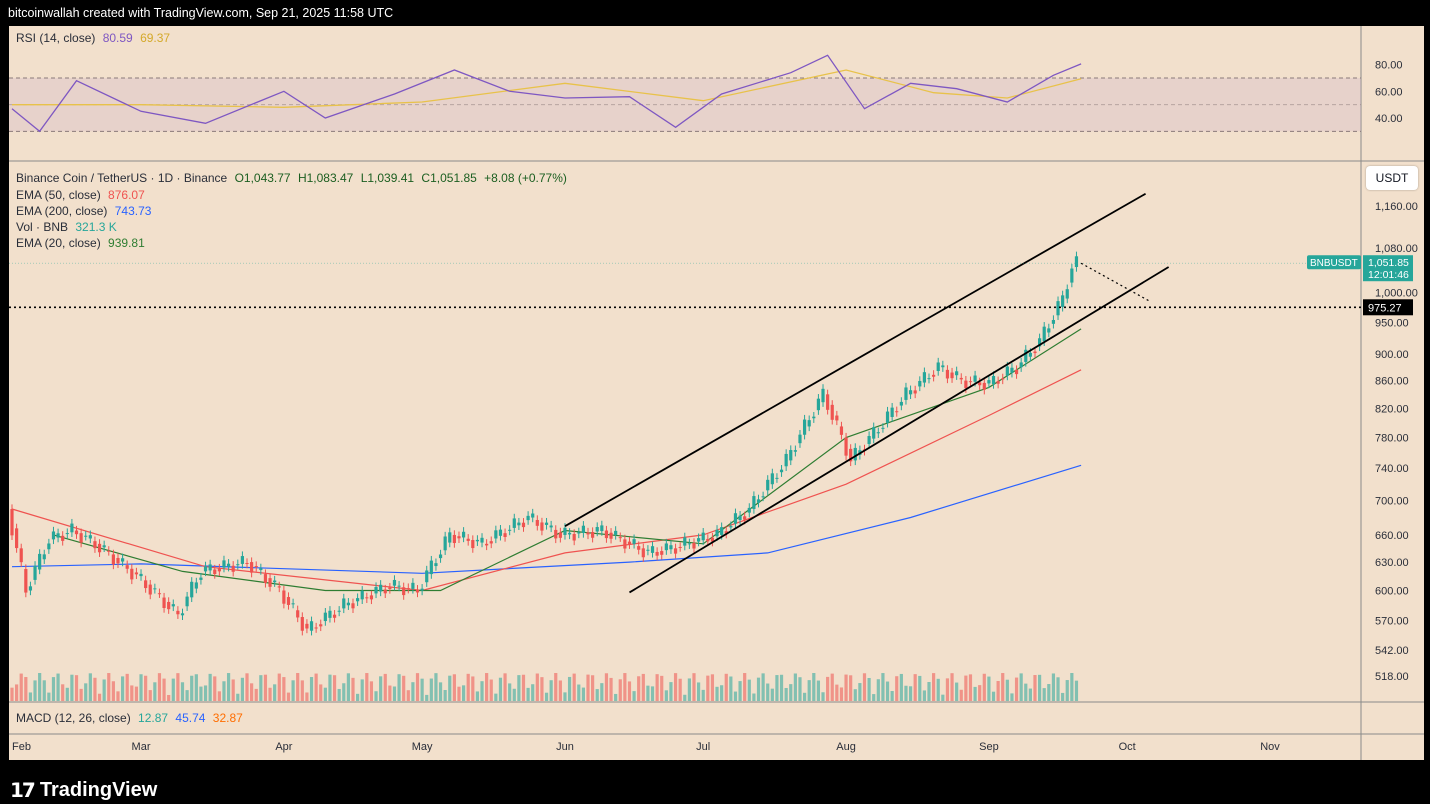 The width and height of the screenshot is (1430, 804). Describe the element at coordinates (546, 519) in the screenshot. I see `ema200-line` at that location.